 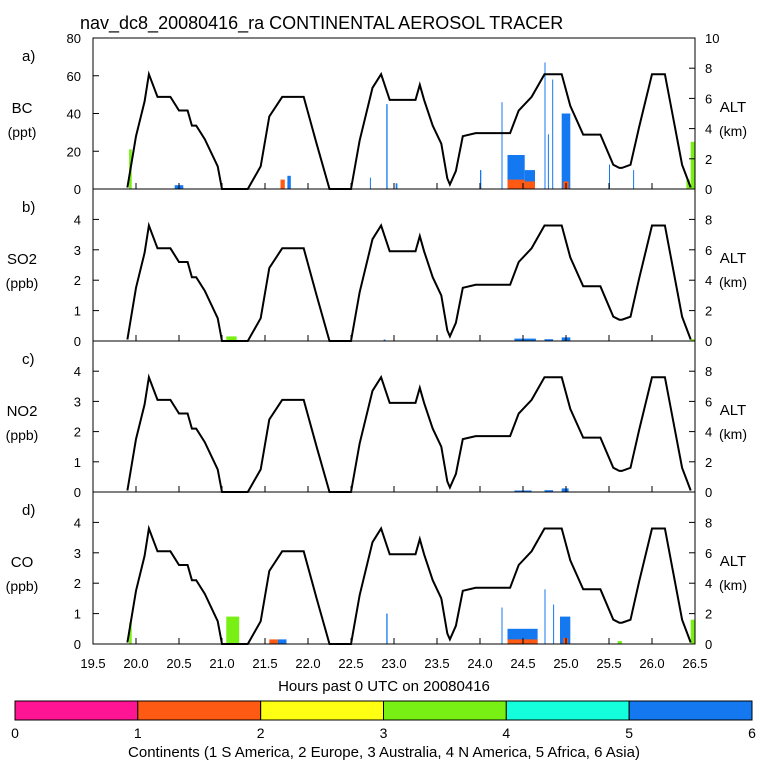 What do you see at coordinates (22, 562) in the screenshot?
I see `species-label: CO` at bounding box center [22, 562].